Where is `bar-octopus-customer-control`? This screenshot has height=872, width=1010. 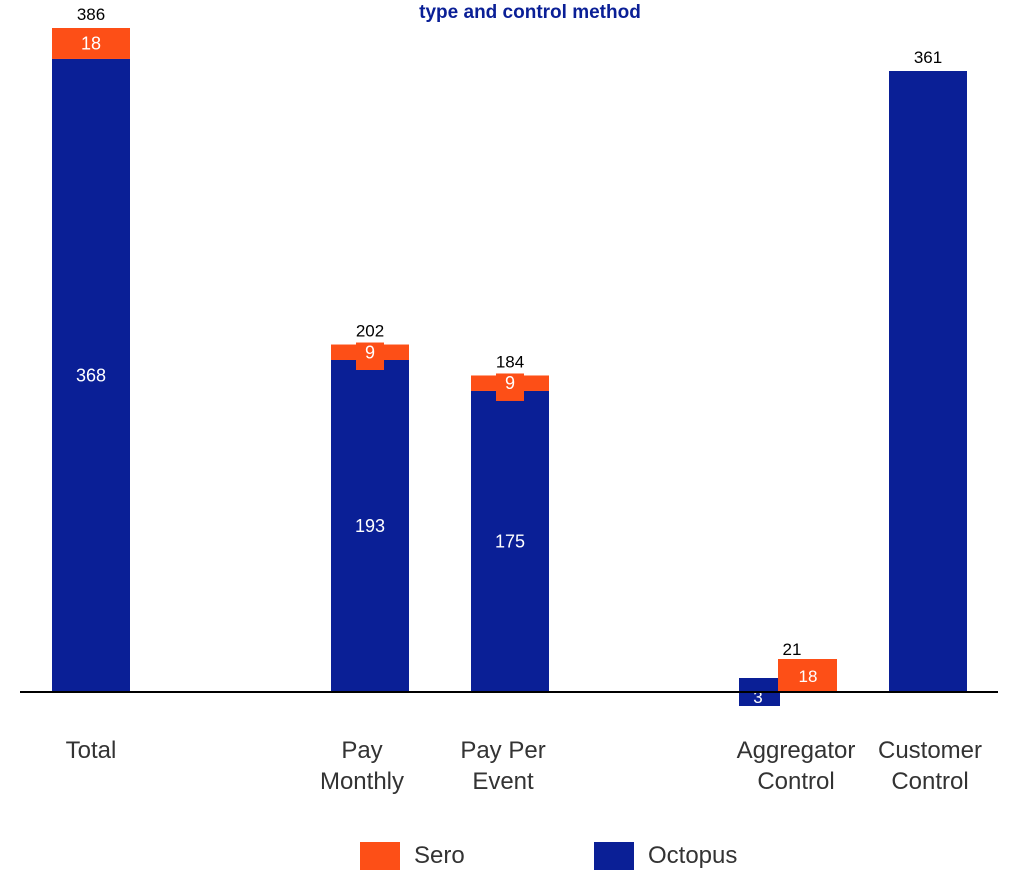 bar-octopus-customer-control is located at coordinates (928, 381).